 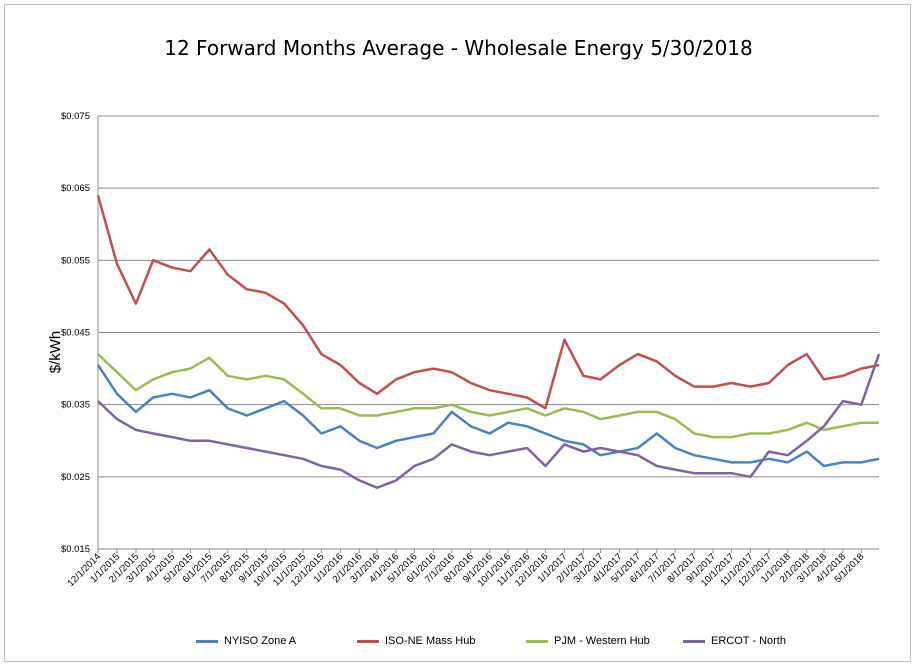 What do you see at coordinates (488, 396) in the screenshot?
I see `series-line-pjm-western-hub` at bounding box center [488, 396].